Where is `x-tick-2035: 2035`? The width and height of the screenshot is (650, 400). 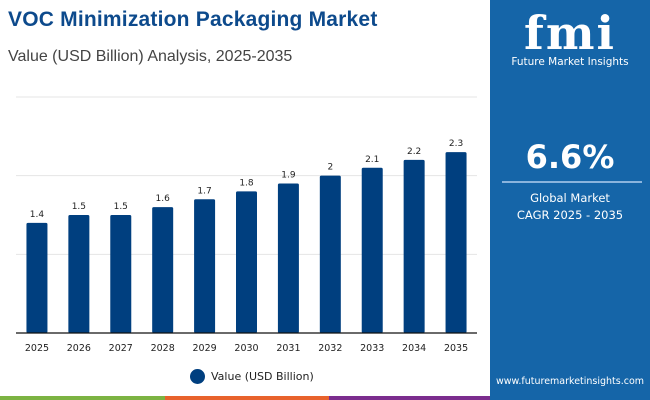
x-tick-2035: 2035 is located at coordinates (456, 348).